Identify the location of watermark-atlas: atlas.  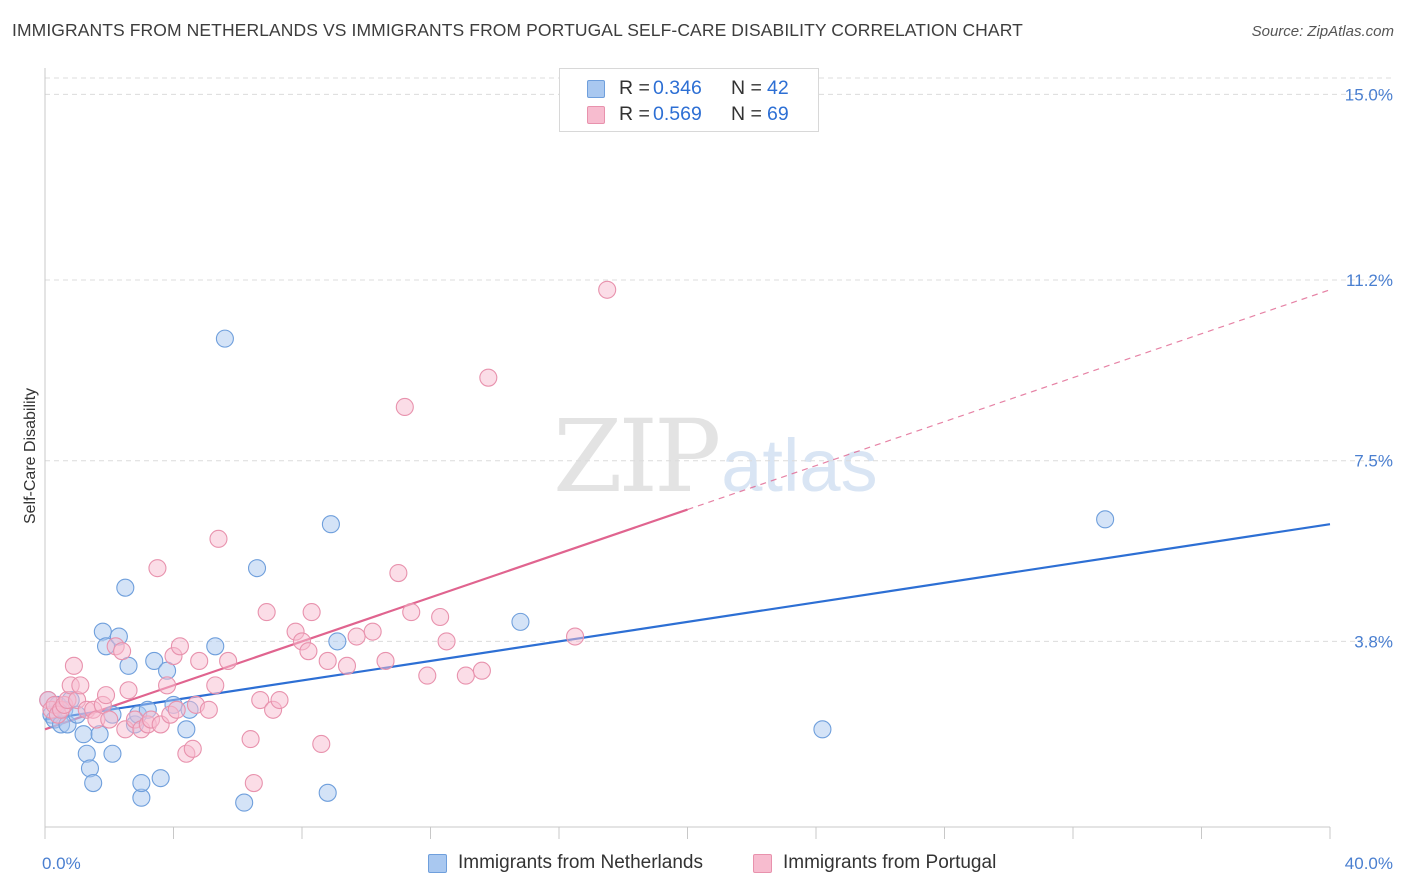
(799, 465).